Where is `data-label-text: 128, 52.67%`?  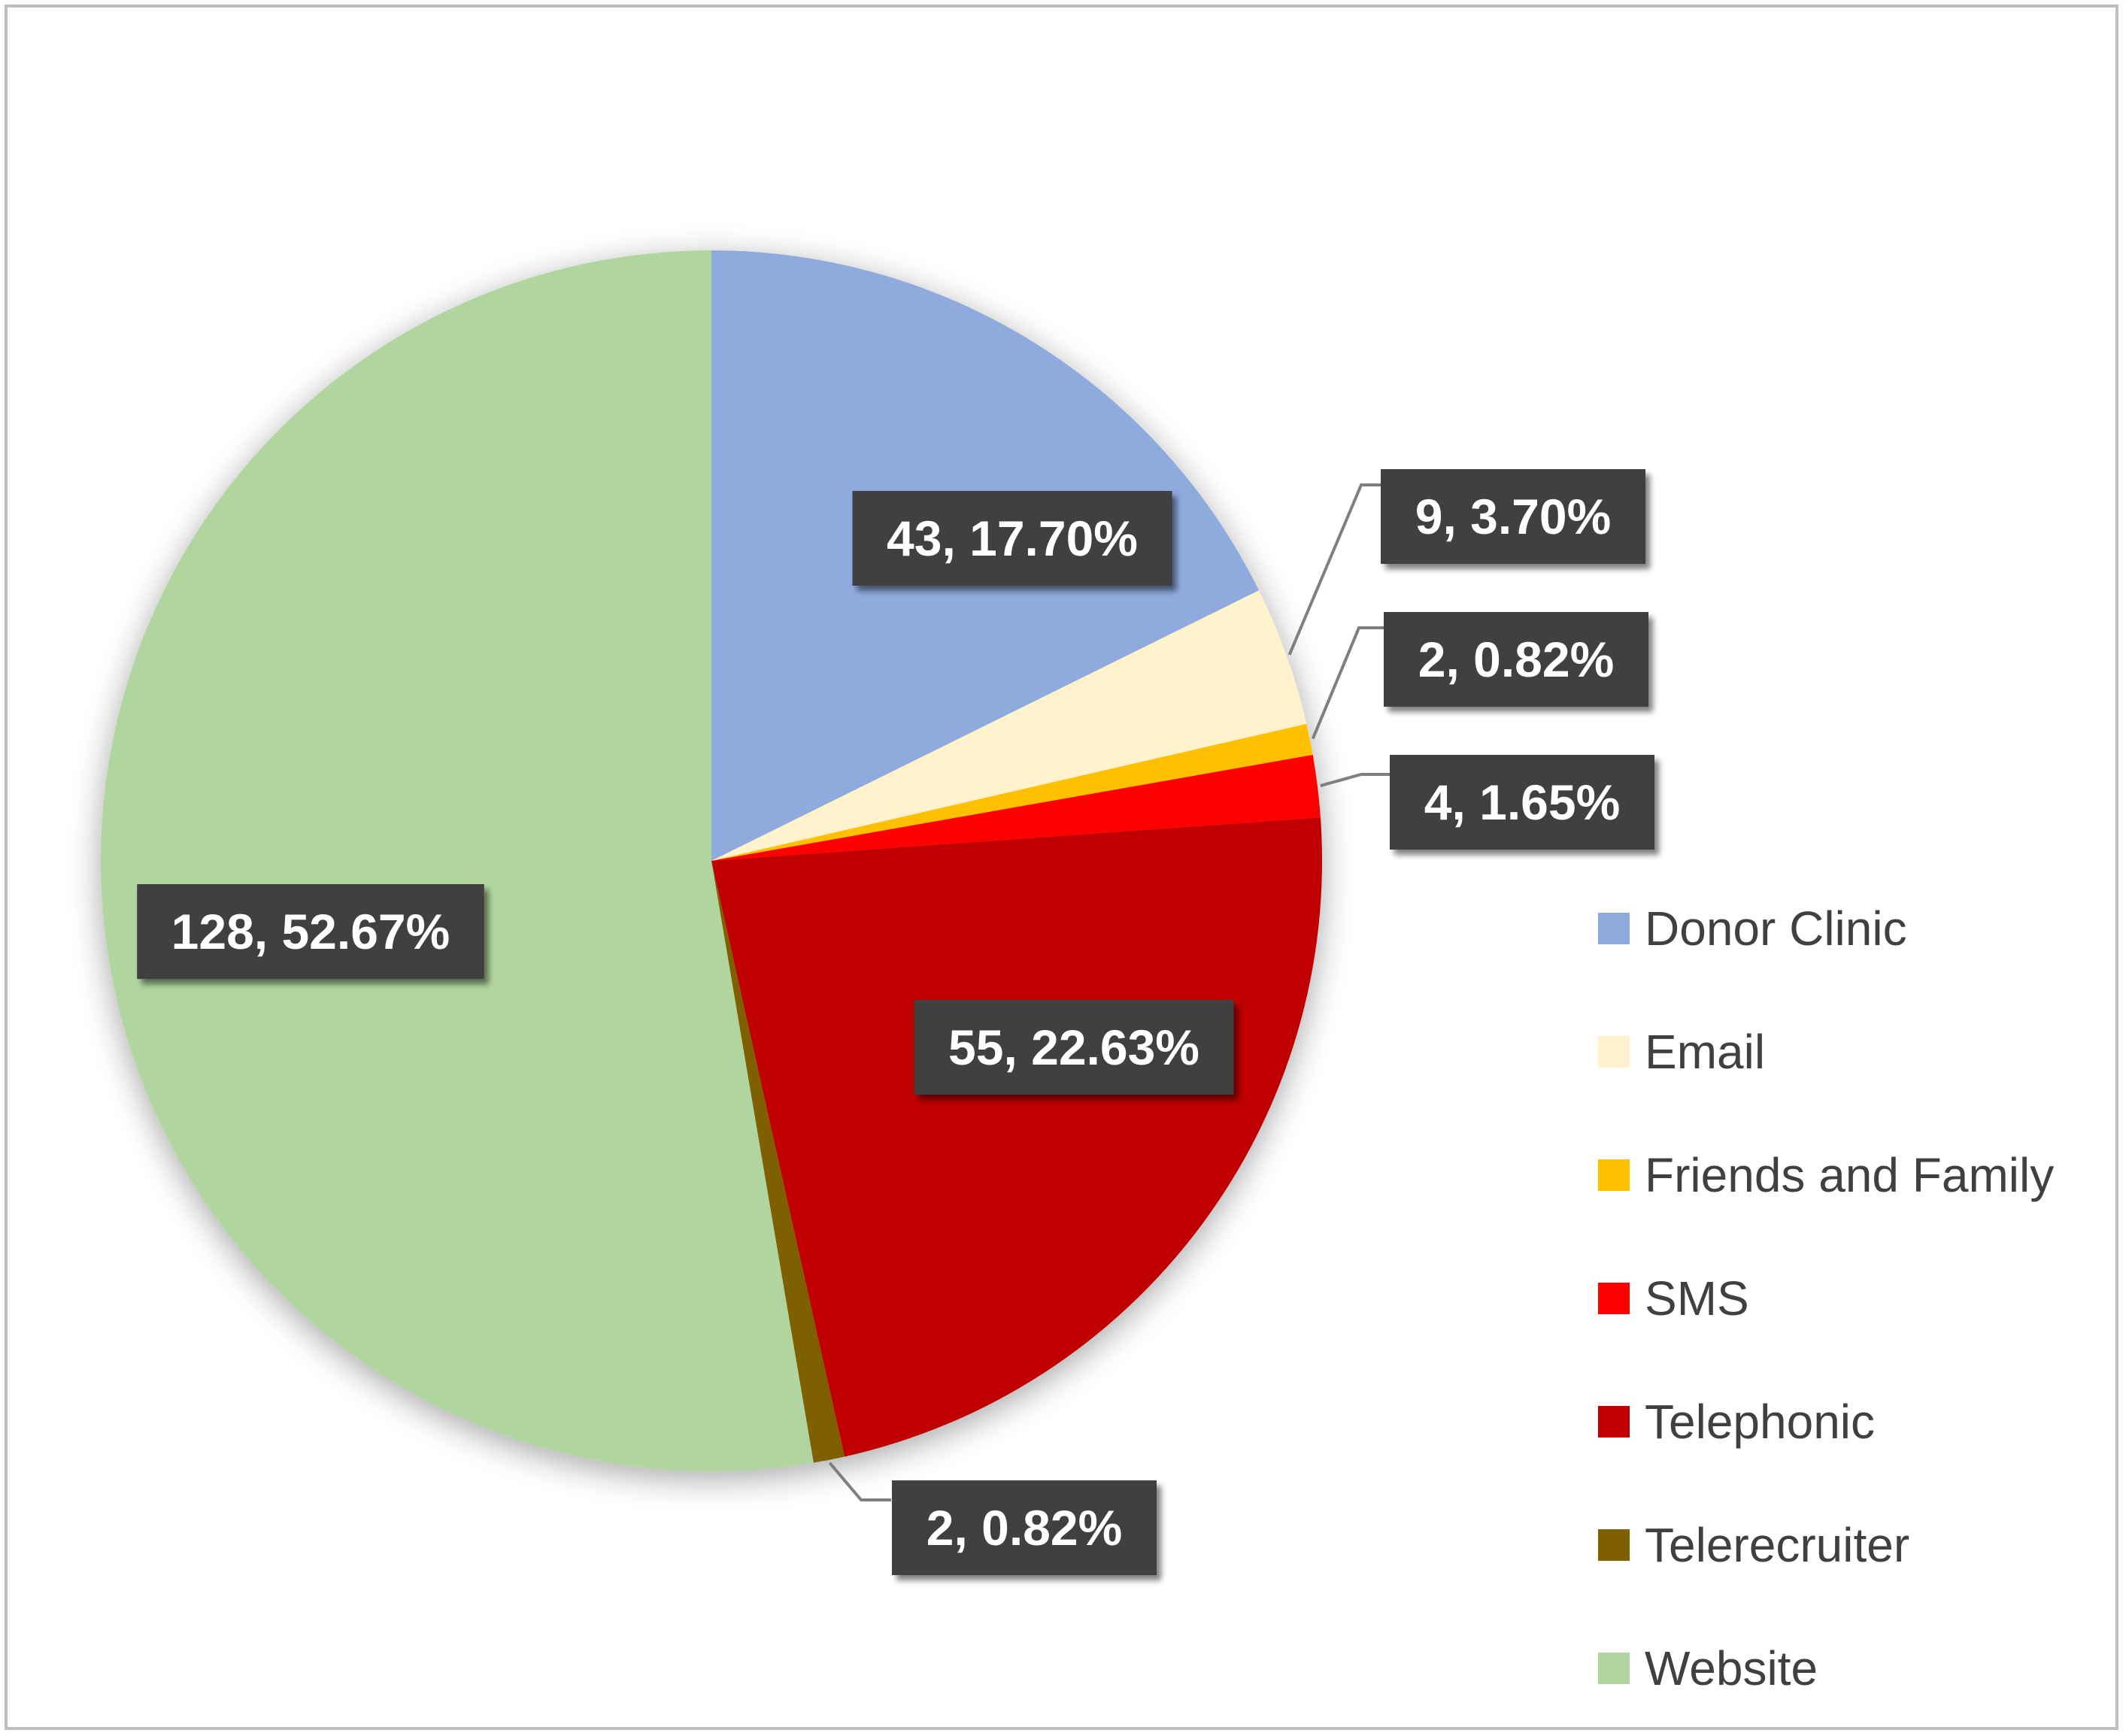 data-label-text: 128, 52.67% is located at coordinates (310, 931).